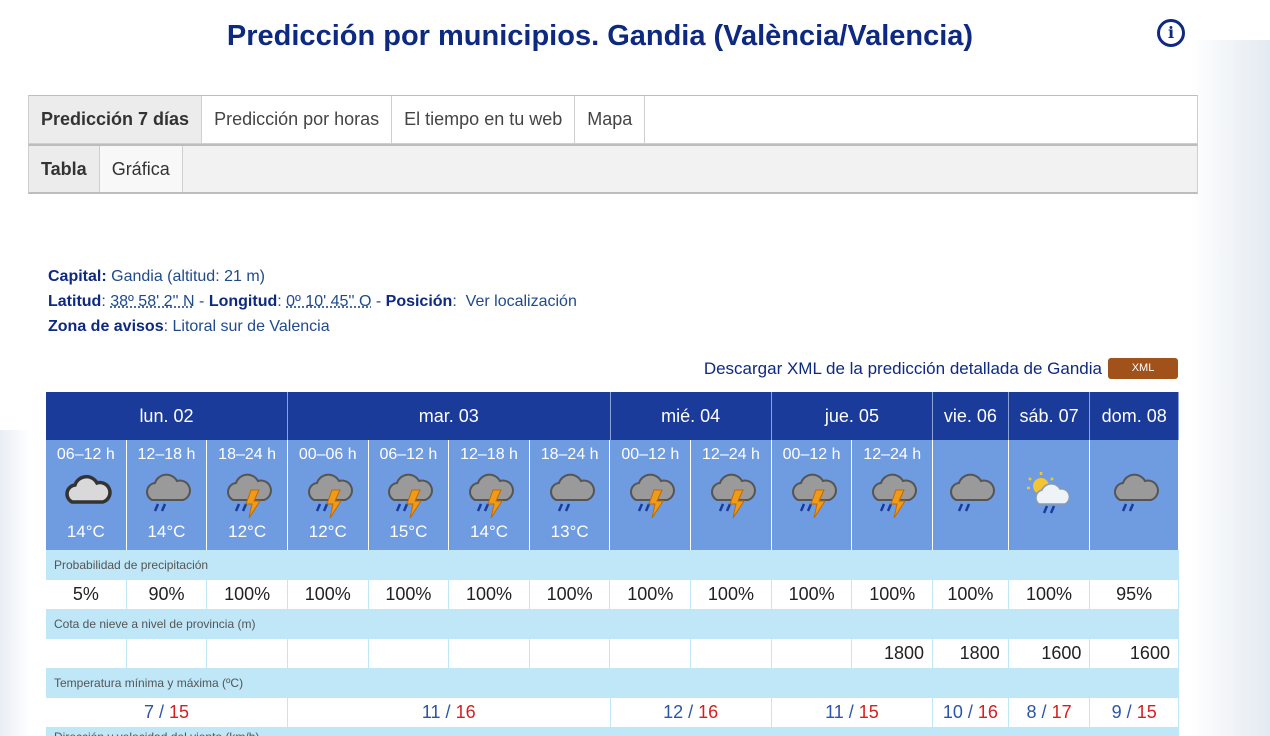 The height and width of the screenshot is (736, 1270). I want to click on longitude-label: Longitud, so click(243, 301).